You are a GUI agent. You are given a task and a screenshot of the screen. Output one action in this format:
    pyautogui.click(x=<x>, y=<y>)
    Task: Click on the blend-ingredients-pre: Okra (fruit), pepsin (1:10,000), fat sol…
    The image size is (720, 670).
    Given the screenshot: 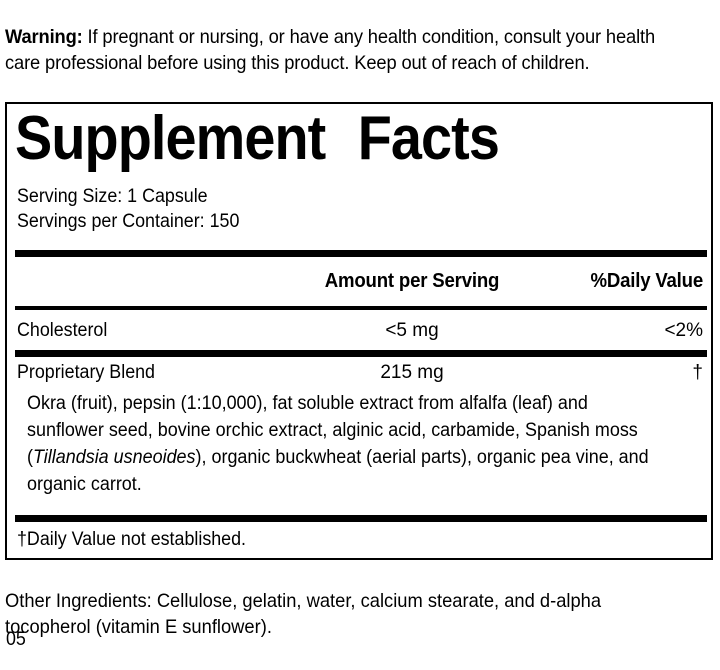 What is the action you would take?
    pyautogui.click(x=332, y=430)
    